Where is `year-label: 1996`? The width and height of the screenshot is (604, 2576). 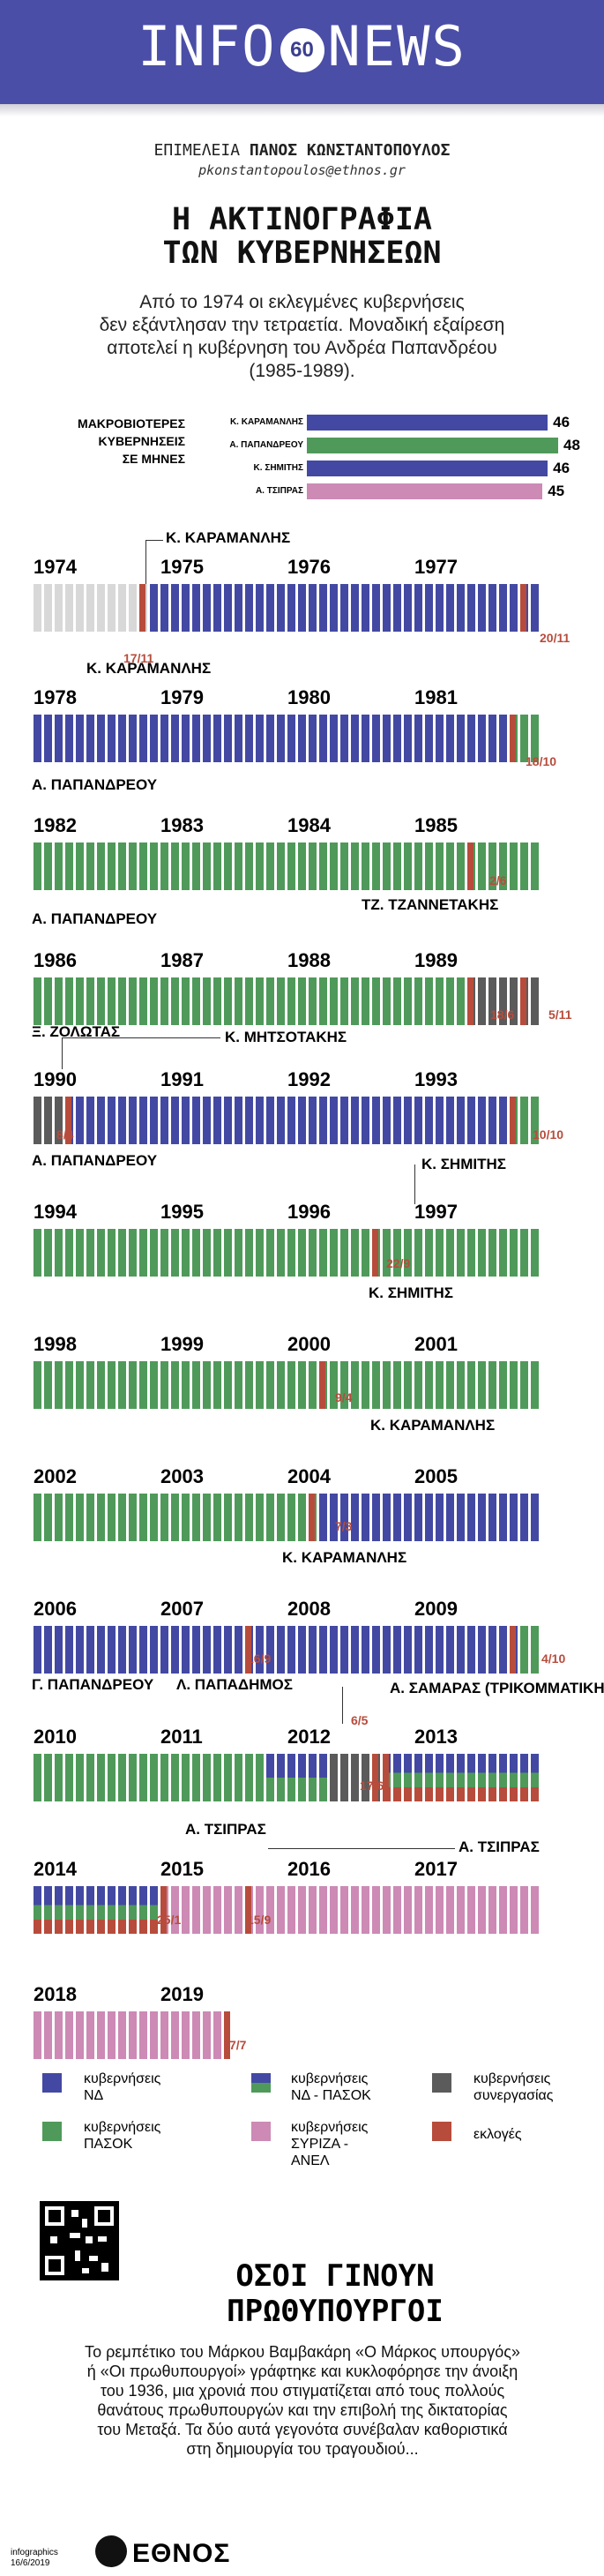
year-label: 1996 is located at coordinates (309, 1212).